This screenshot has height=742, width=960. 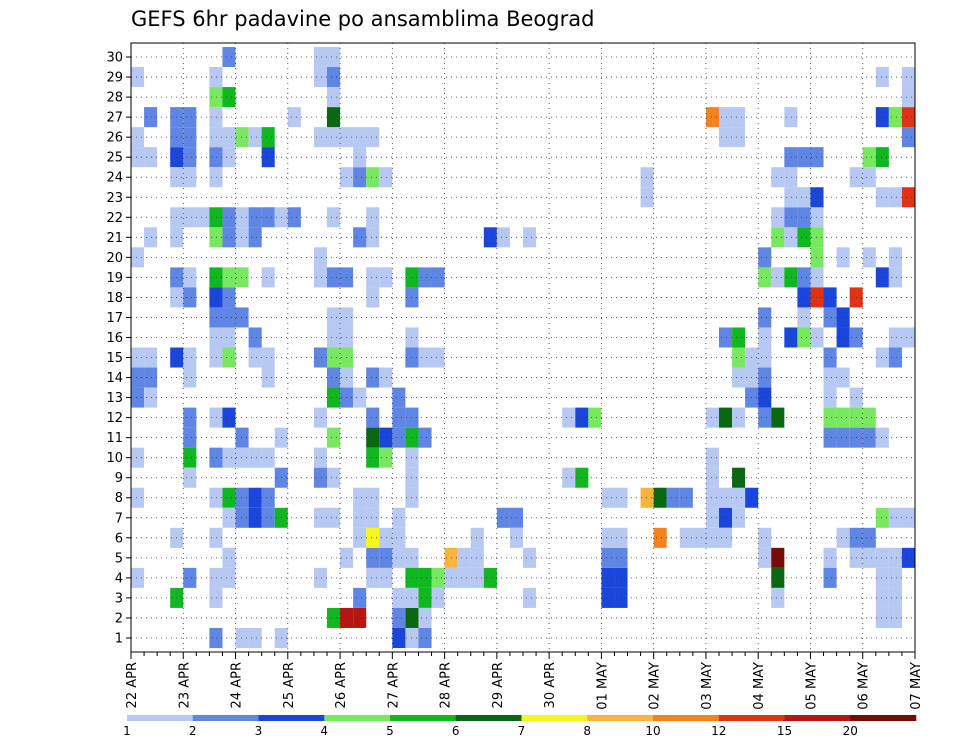 What do you see at coordinates (114, 58) in the screenshot?
I see `y-tick-label: 30` at bounding box center [114, 58].